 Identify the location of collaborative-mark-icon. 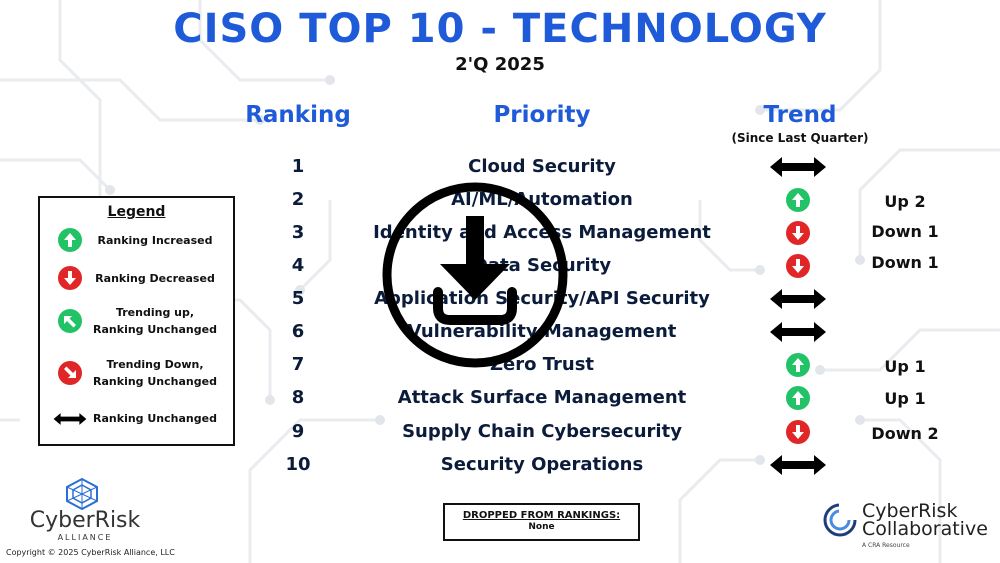
(840, 519).